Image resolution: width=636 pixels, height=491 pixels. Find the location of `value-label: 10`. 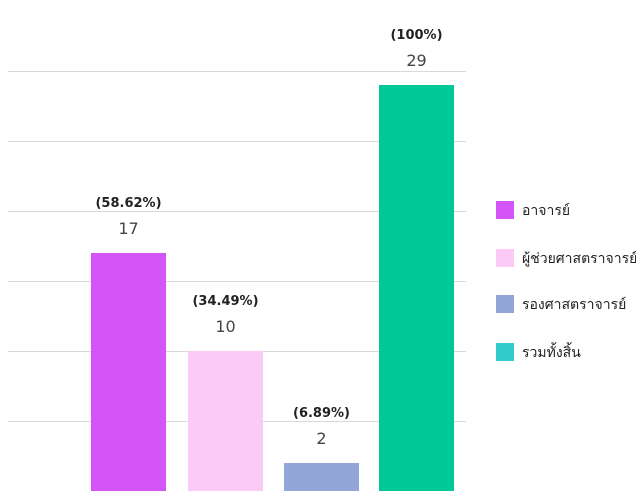

value-label: 10 is located at coordinates (225, 326).